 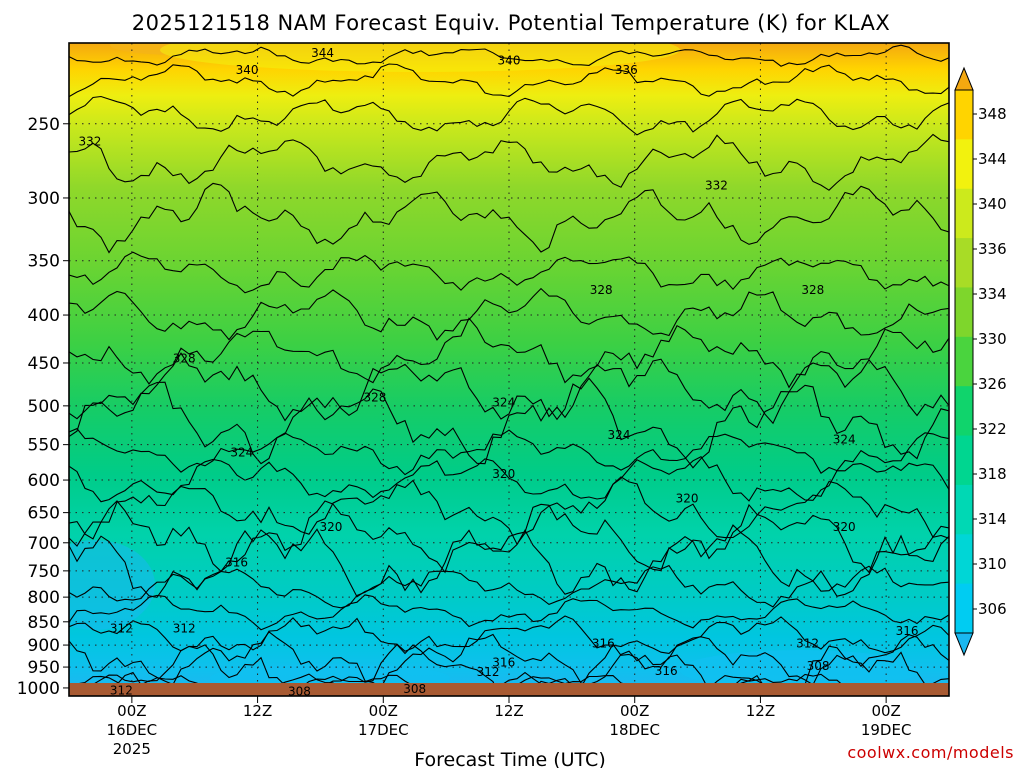 What do you see at coordinates (44, 446) in the screenshot?
I see `y-tick-label: 550` at bounding box center [44, 446].